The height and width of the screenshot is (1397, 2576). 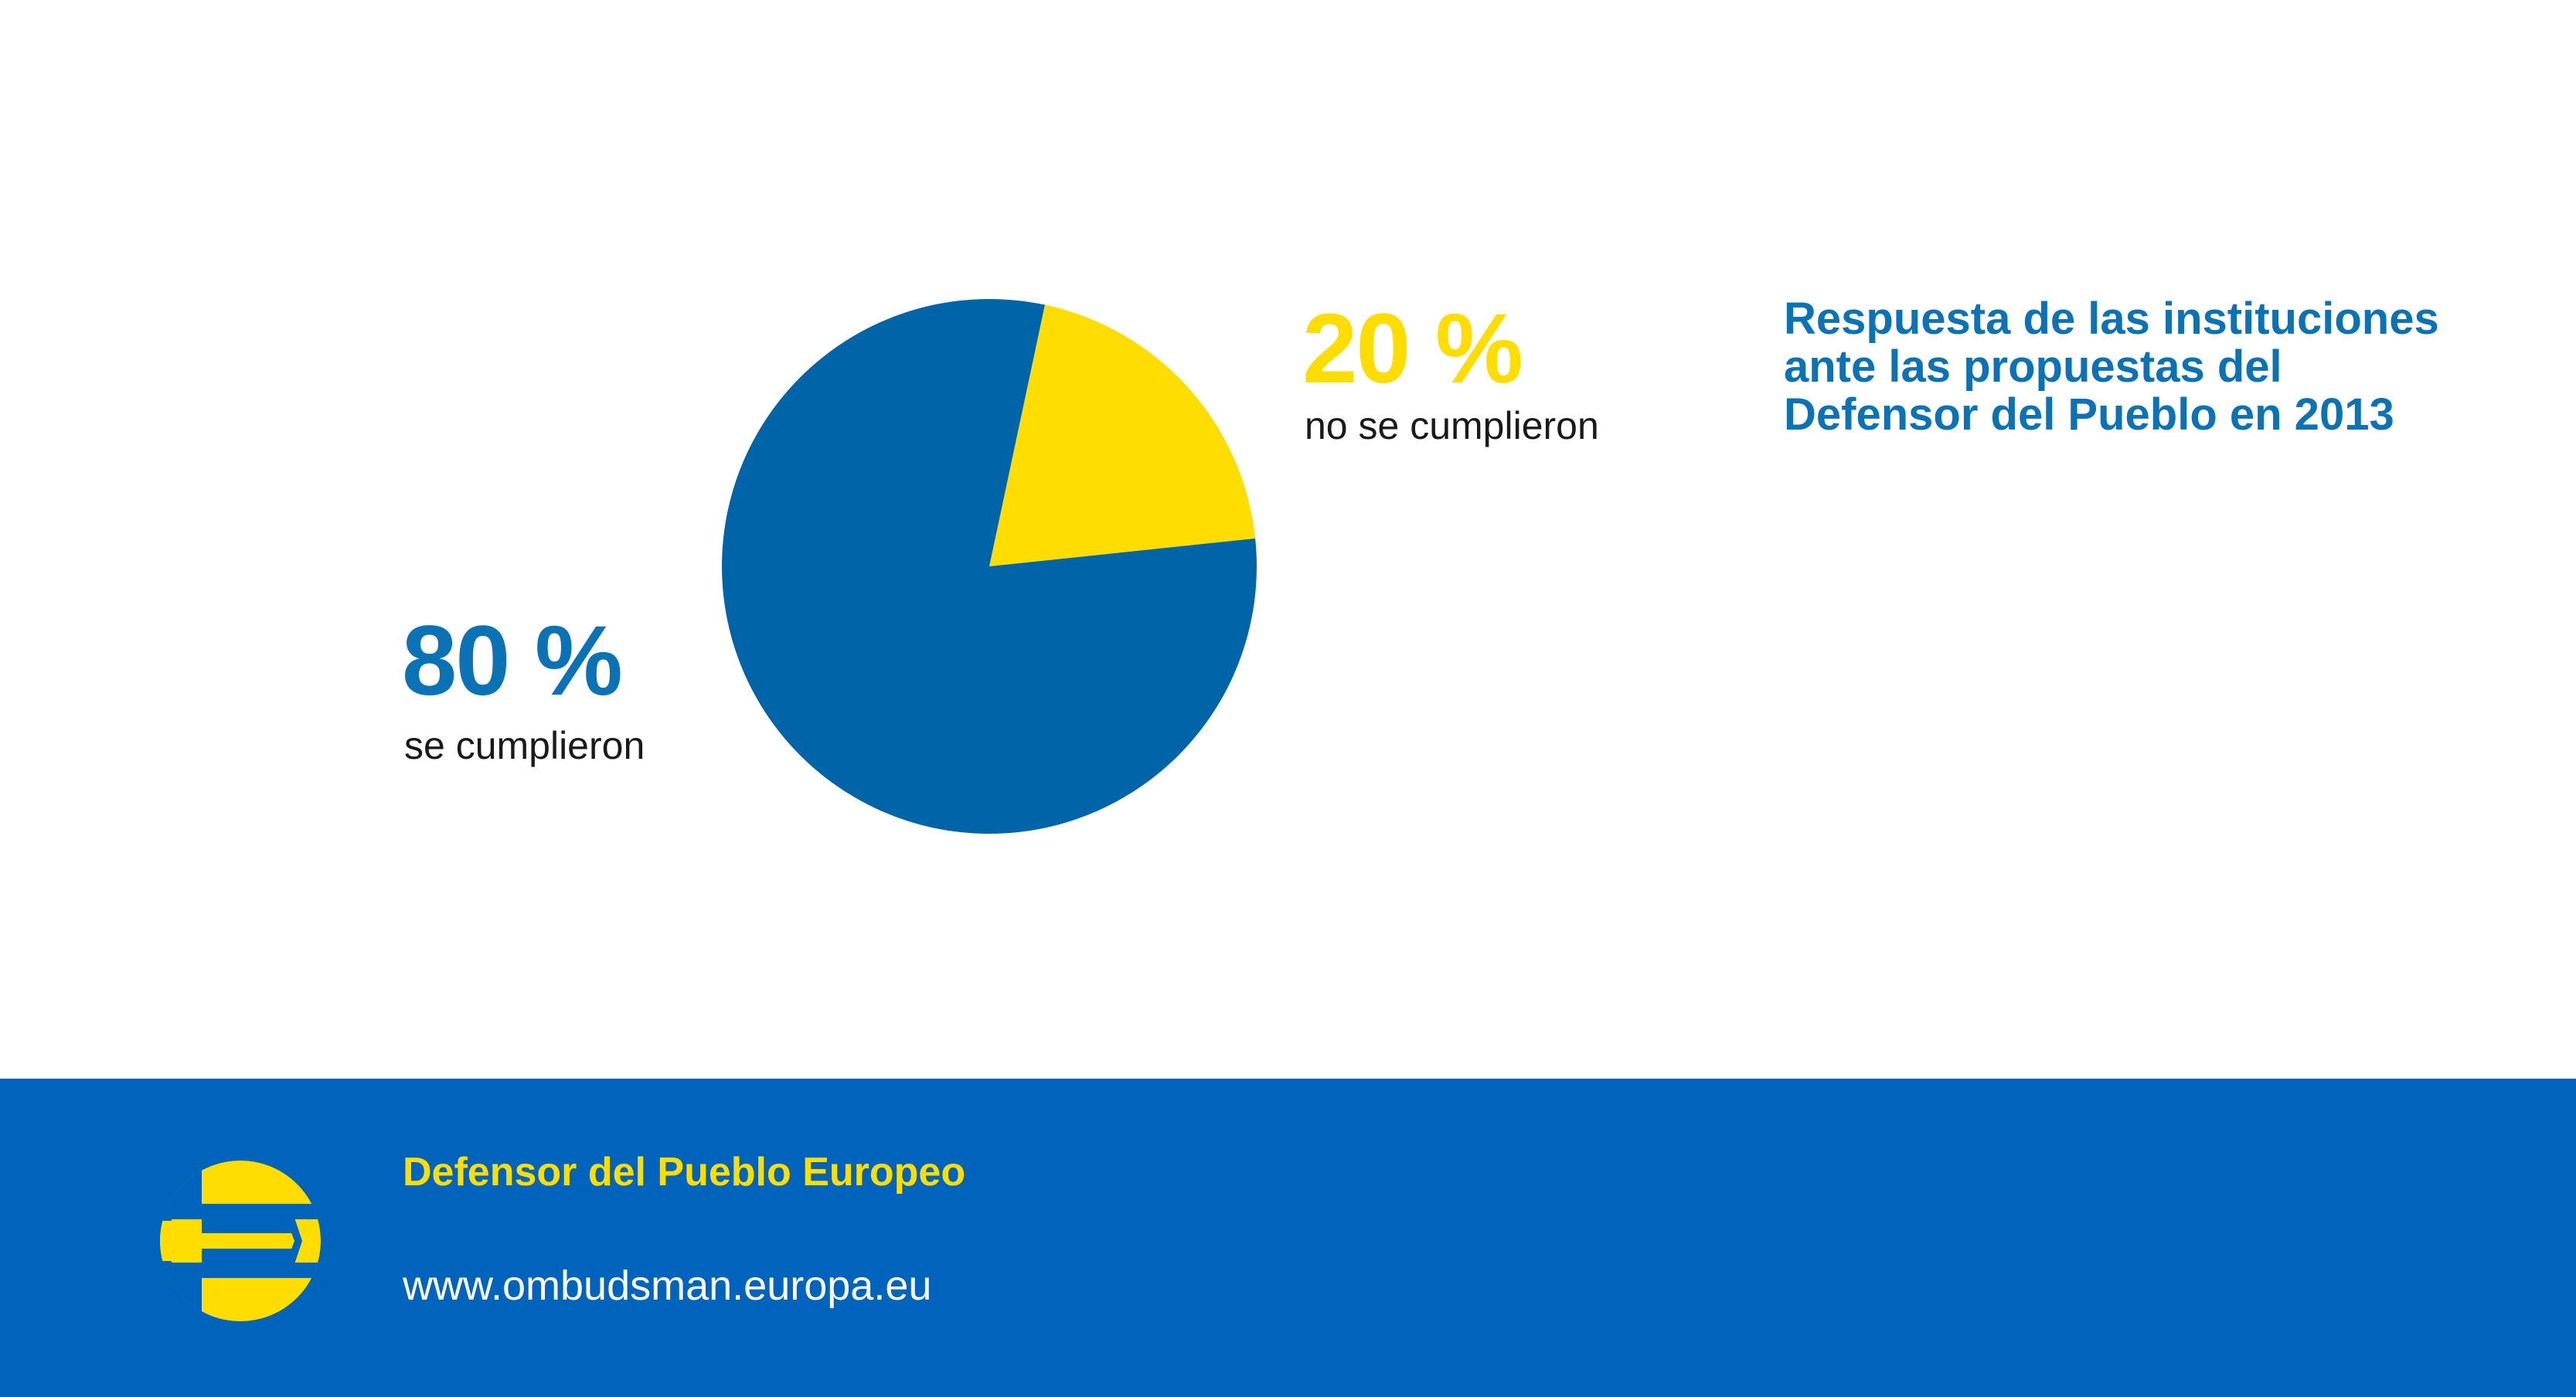 What do you see at coordinates (2033, 367) in the screenshot?
I see `chart-title-line: ante las propuestas del` at bounding box center [2033, 367].